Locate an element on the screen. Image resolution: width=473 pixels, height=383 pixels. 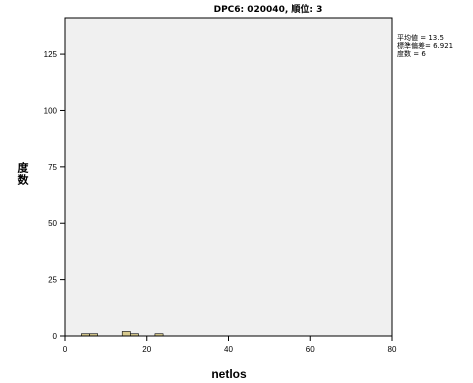
stats-legend: 平均値 = 13.5 標準偏差= 6.921 度数 = 6 is located at coordinates (425, 46).